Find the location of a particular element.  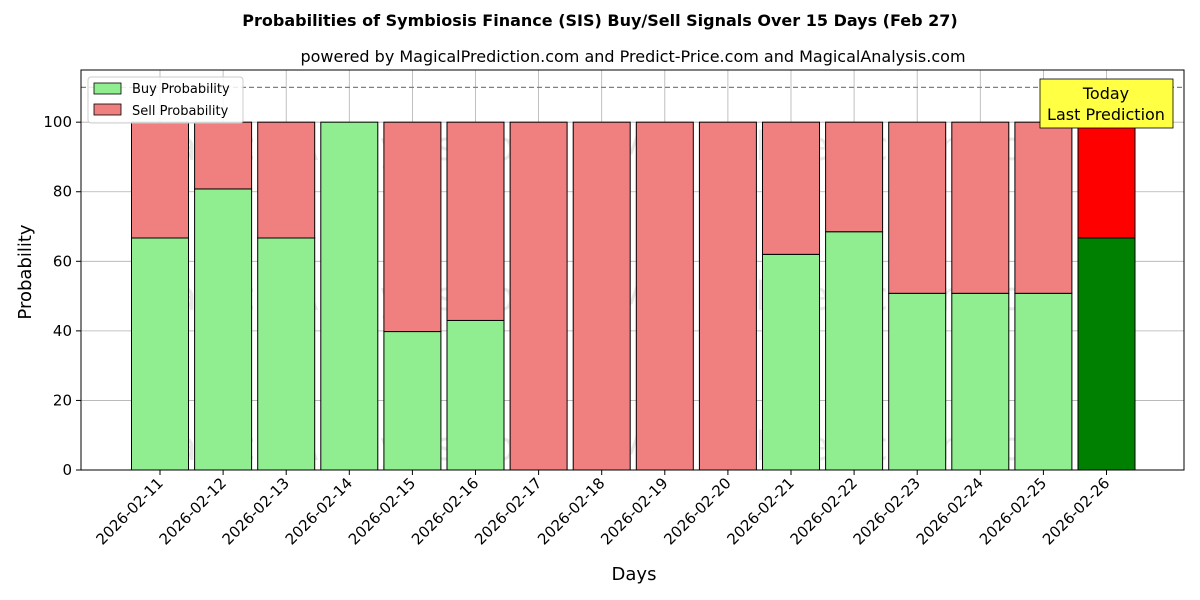

y-axis: 0 20 40 60 80 100 is located at coordinates (62, 296).